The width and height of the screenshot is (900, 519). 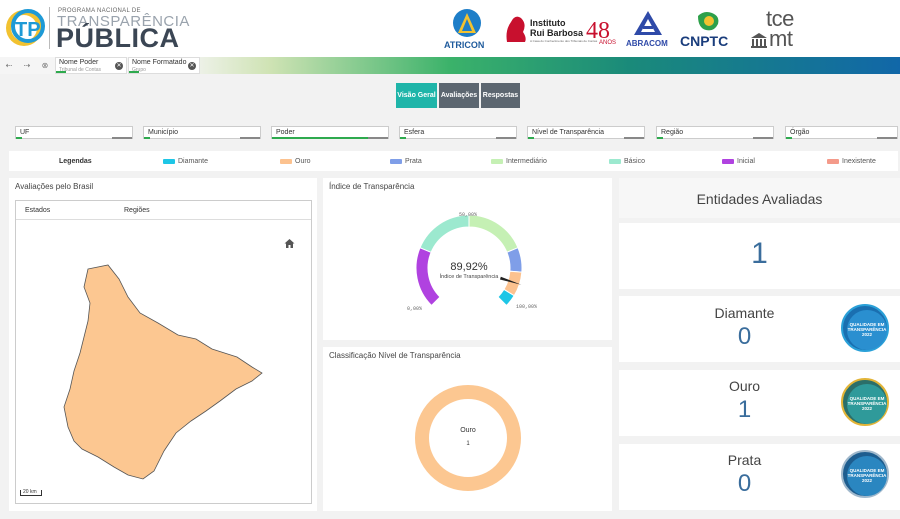 I want to click on selection-back-icon: ⇠, so click(x=9, y=65).